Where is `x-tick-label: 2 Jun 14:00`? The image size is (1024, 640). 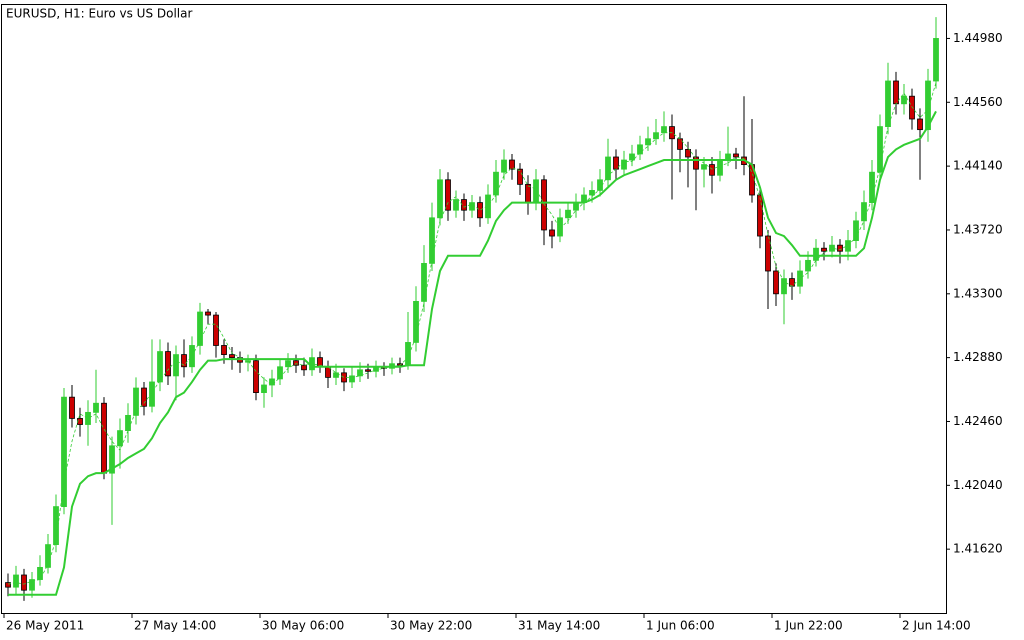 x-tick-label: 2 Jun 14:00 is located at coordinates (936, 626).